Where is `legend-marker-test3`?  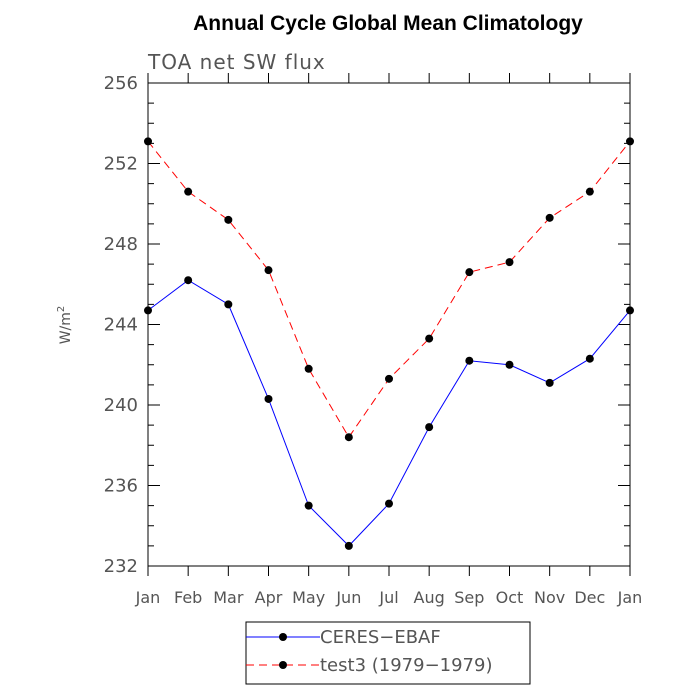 legend-marker-test3 is located at coordinates (283, 665).